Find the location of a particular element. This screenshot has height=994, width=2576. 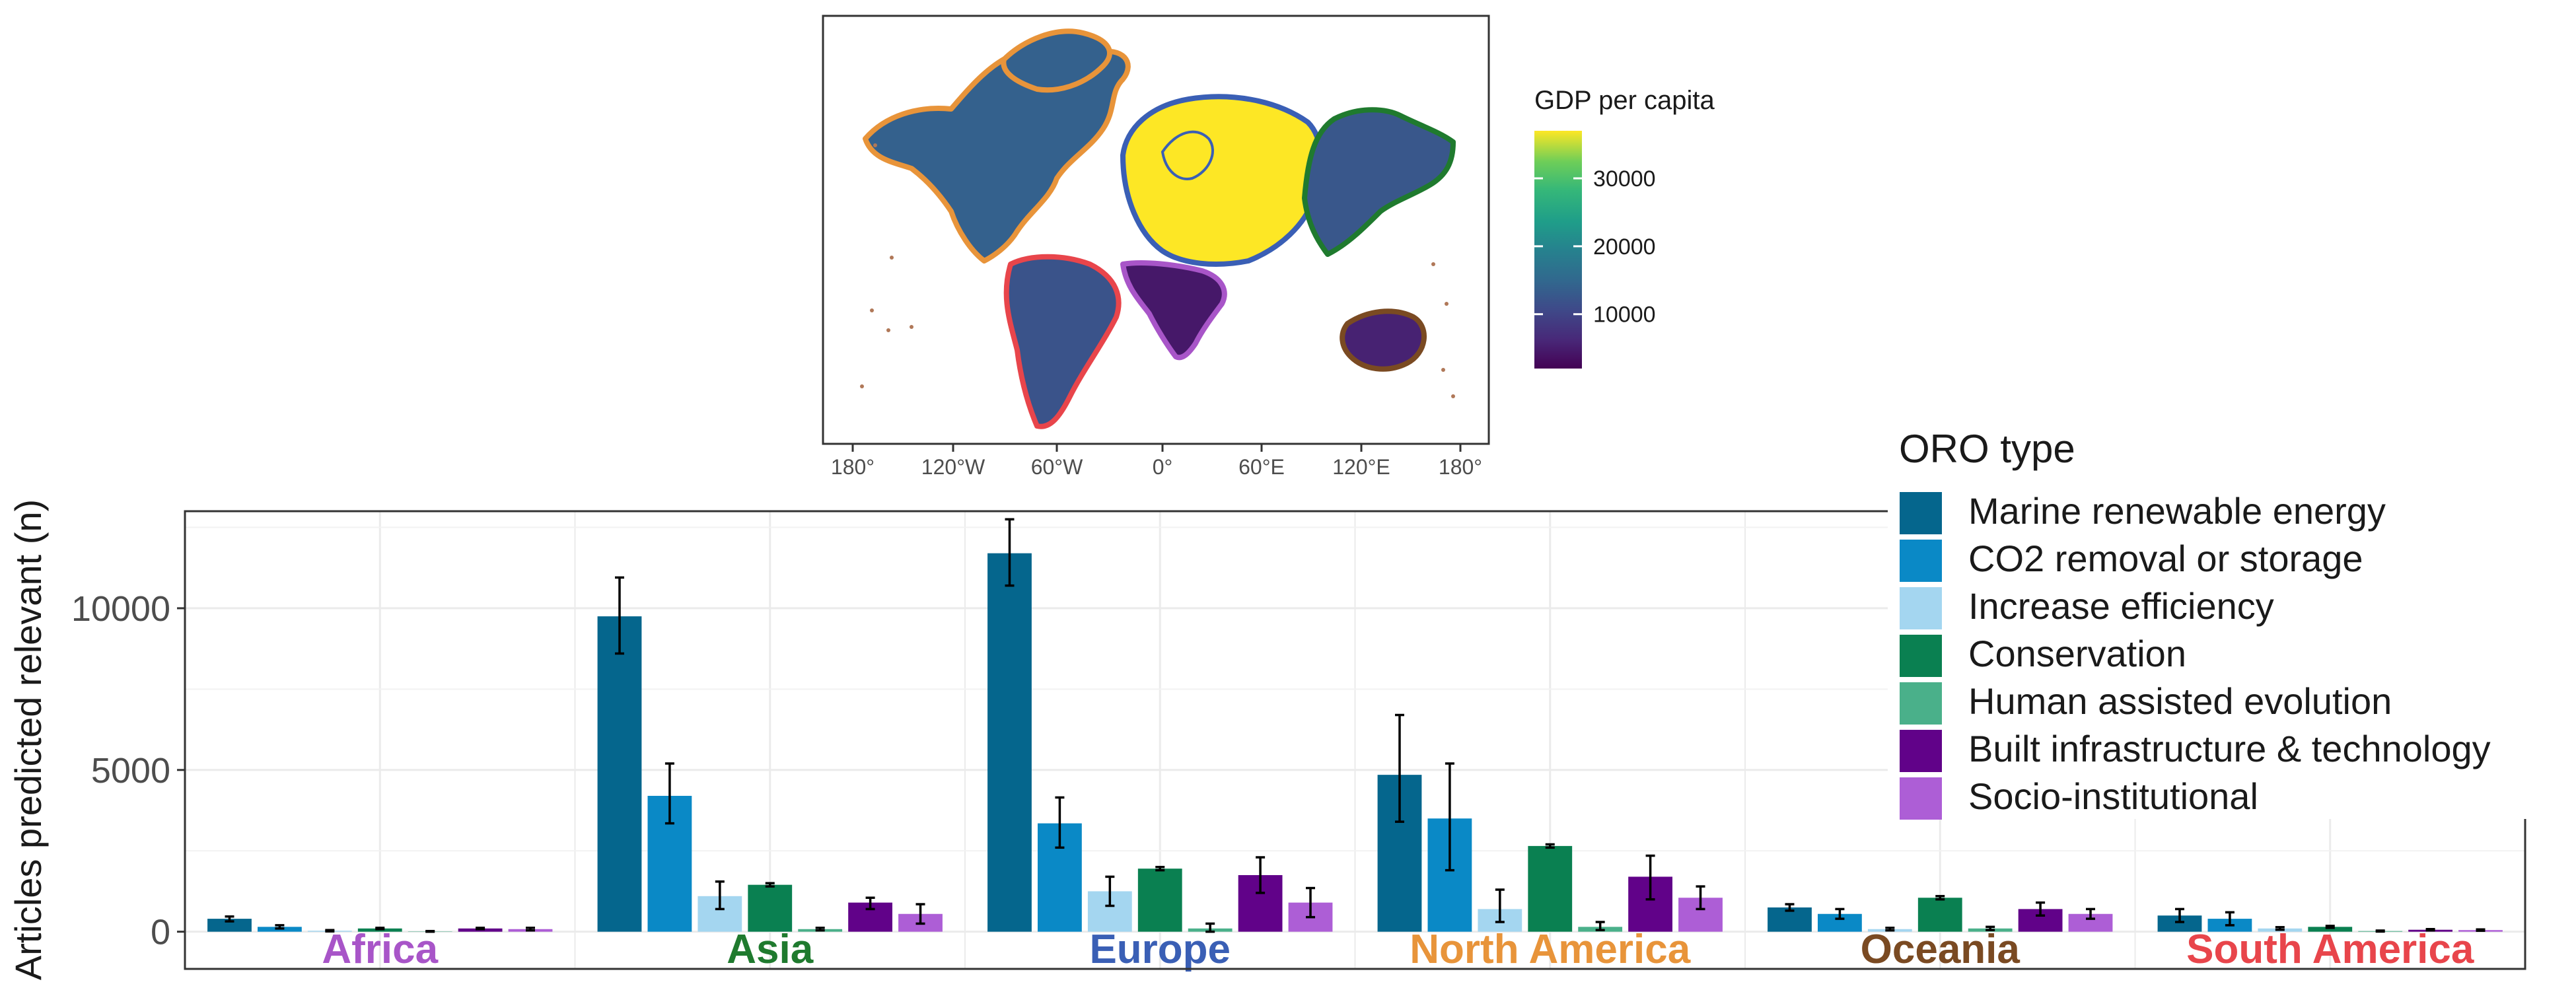

legend-label: CO2 removal or storage is located at coordinates (2165, 558).